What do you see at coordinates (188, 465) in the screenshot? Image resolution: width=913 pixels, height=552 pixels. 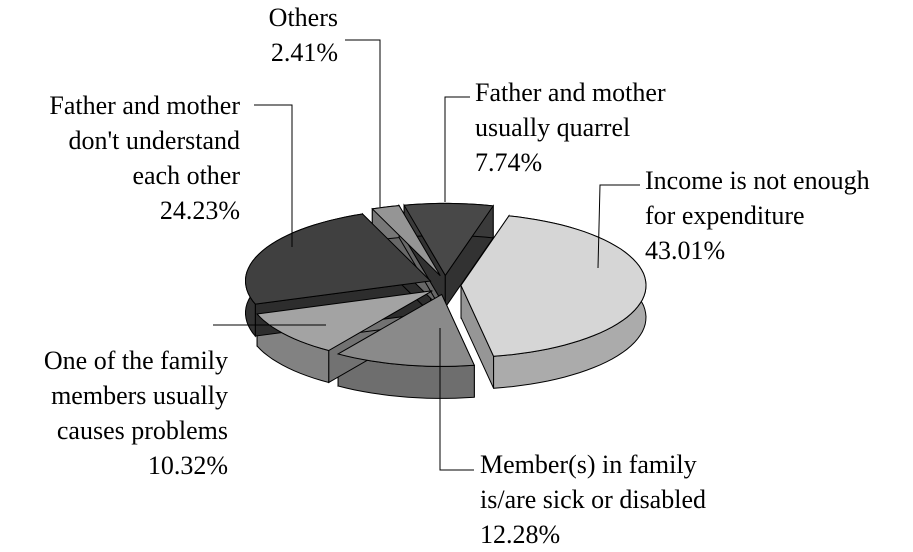 I see `value-label: 10.32%` at bounding box center [188, 465].